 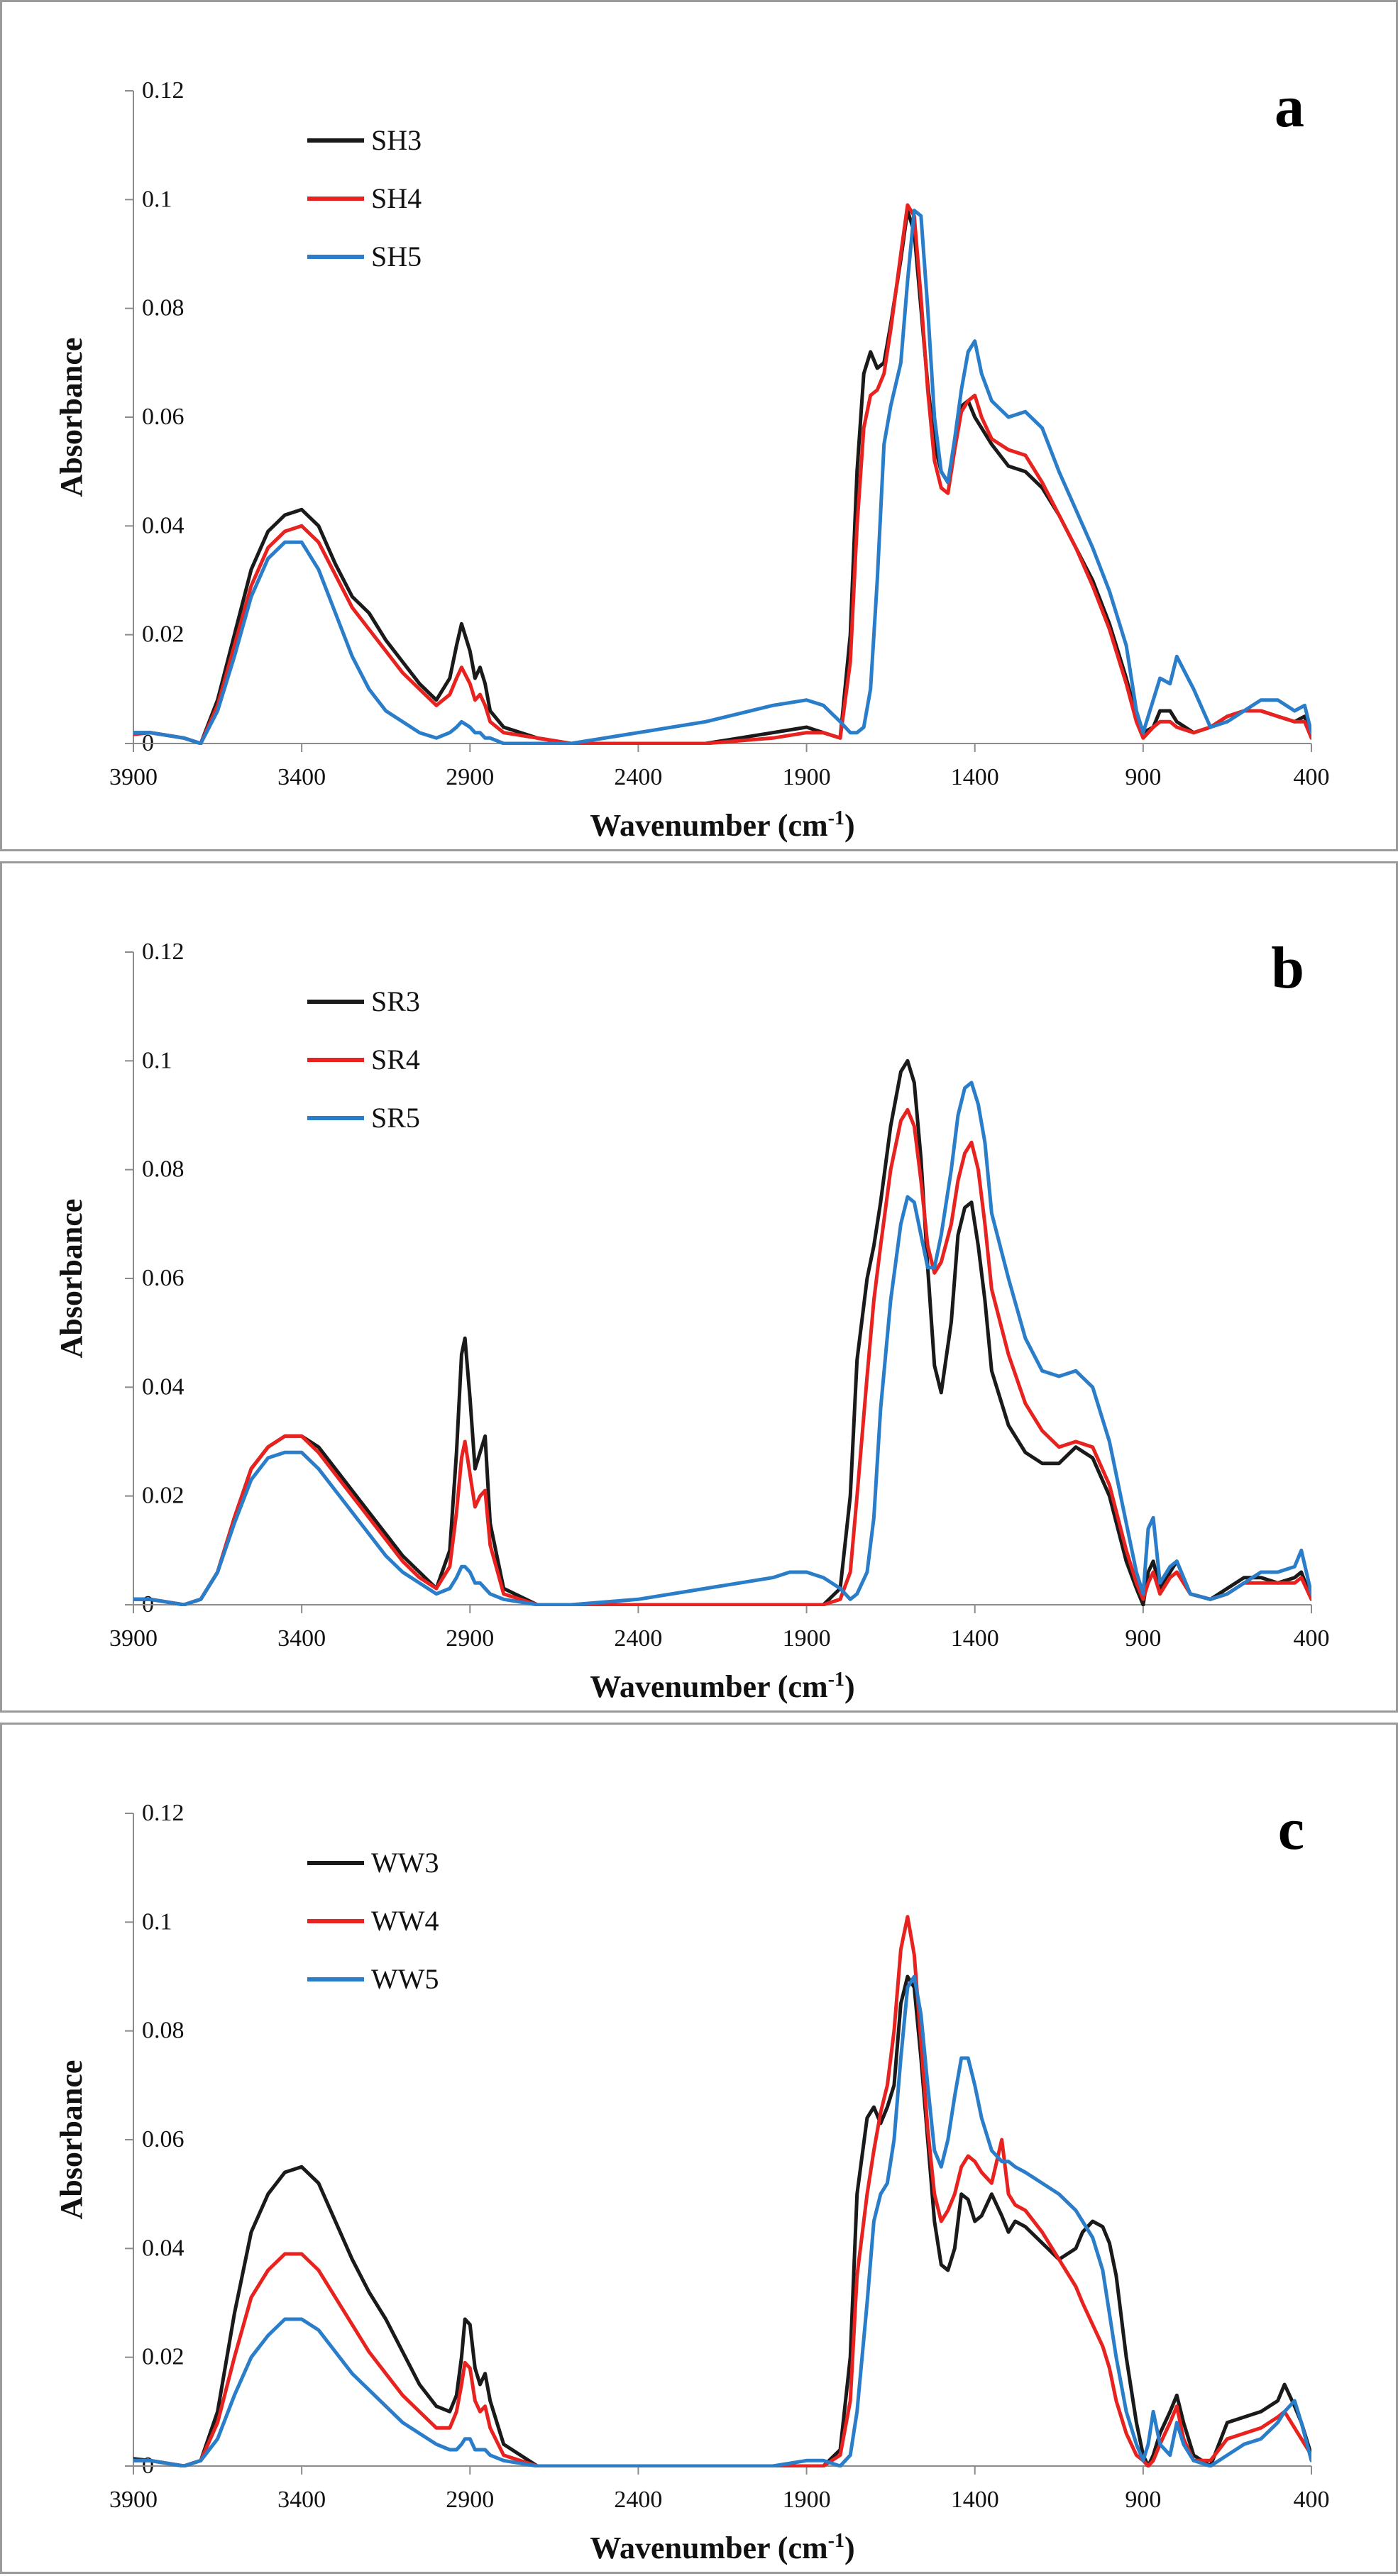 I want to click on panel-letter: a, so click(x=1289, y=107).